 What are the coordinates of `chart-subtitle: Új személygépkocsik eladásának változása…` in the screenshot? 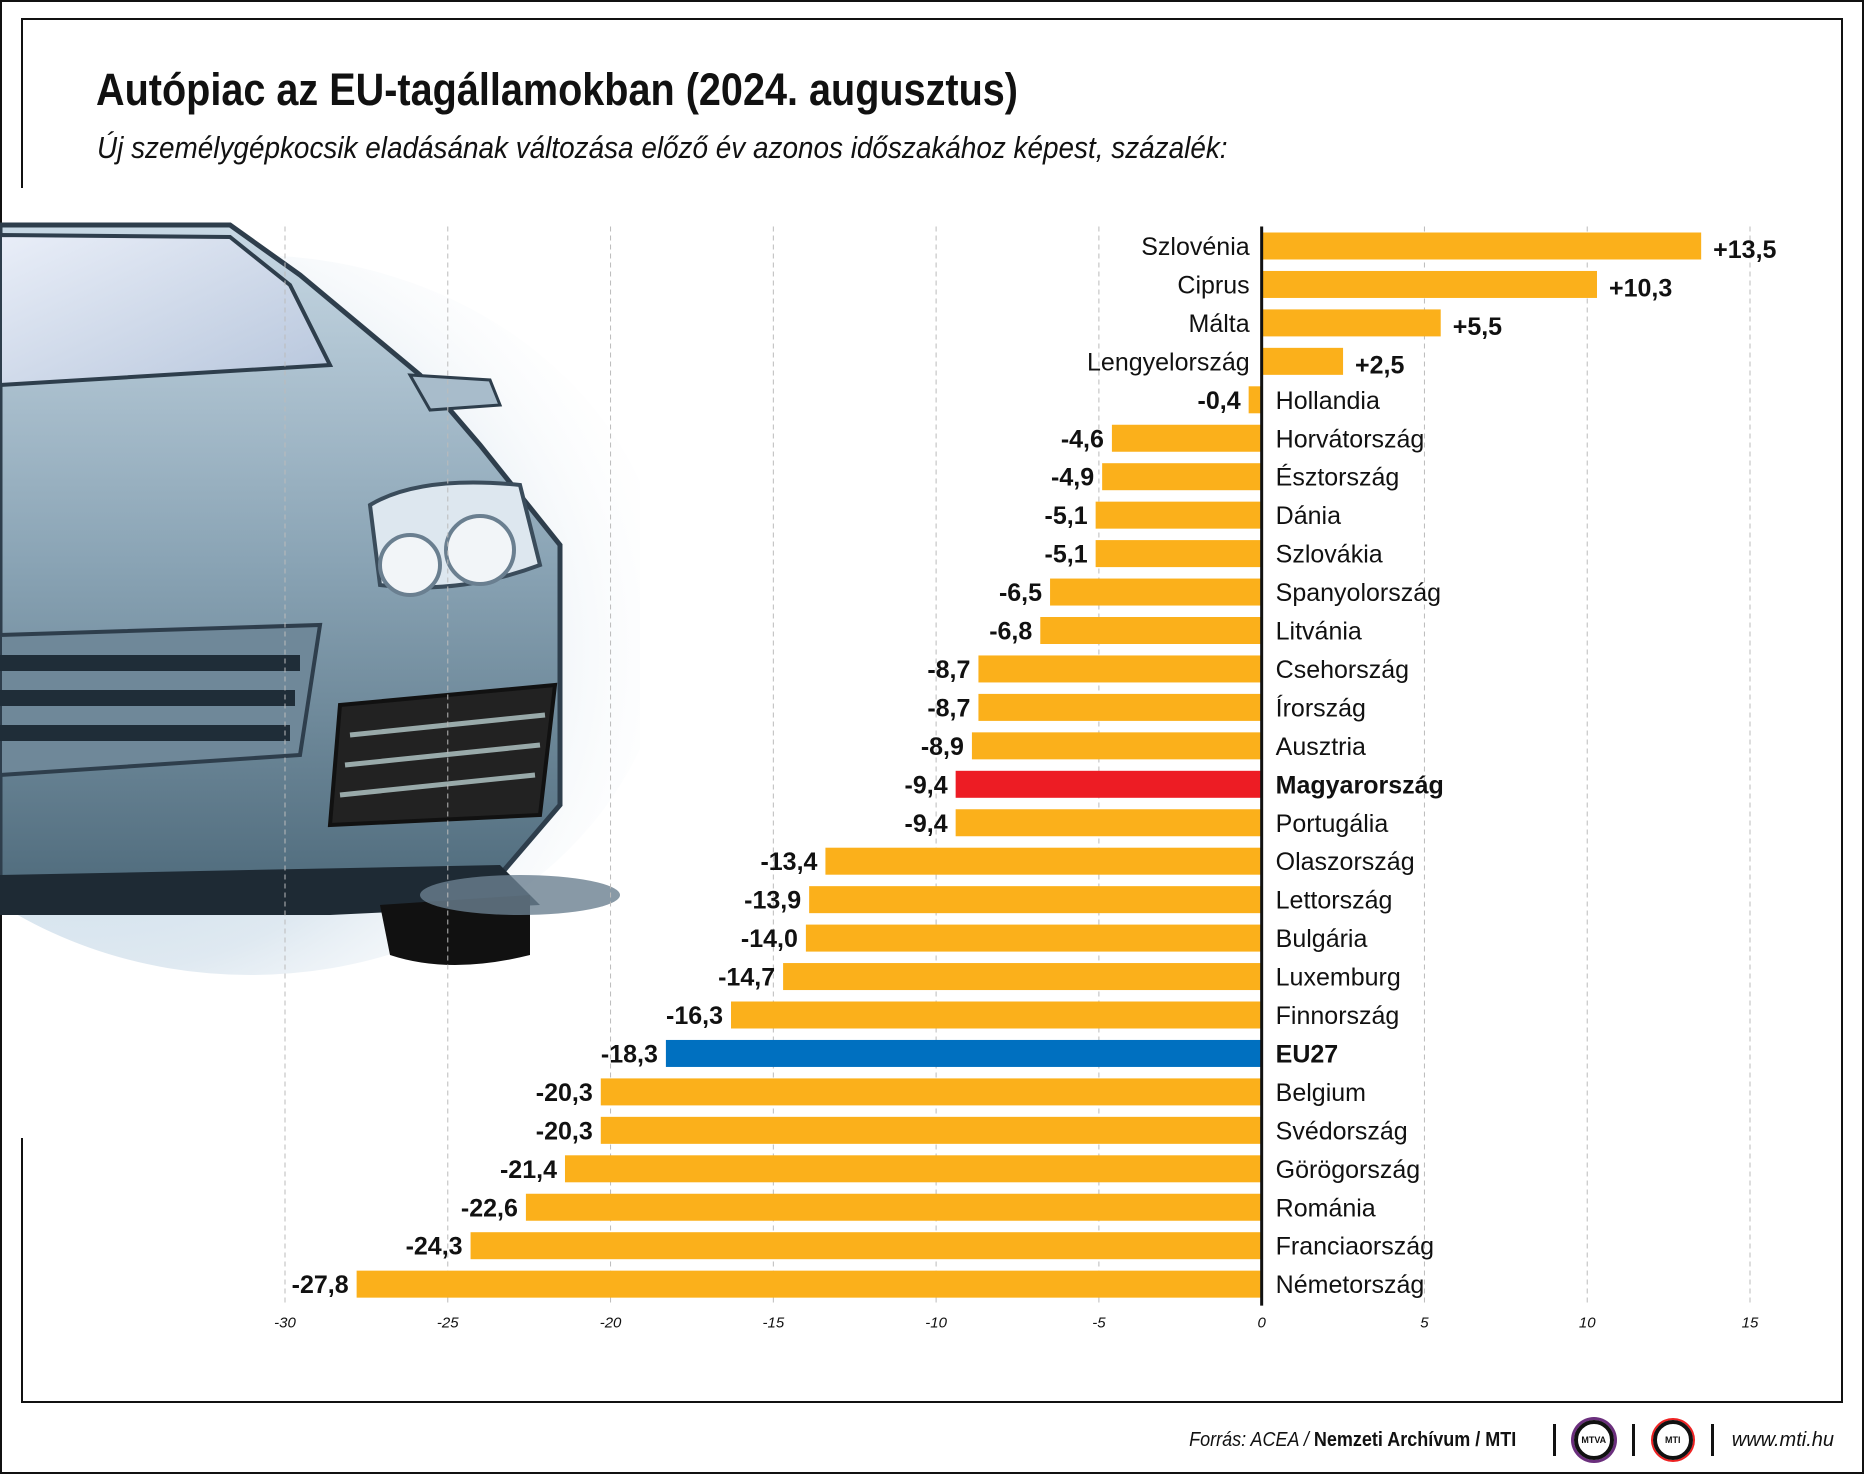 It's located at (662, 147).